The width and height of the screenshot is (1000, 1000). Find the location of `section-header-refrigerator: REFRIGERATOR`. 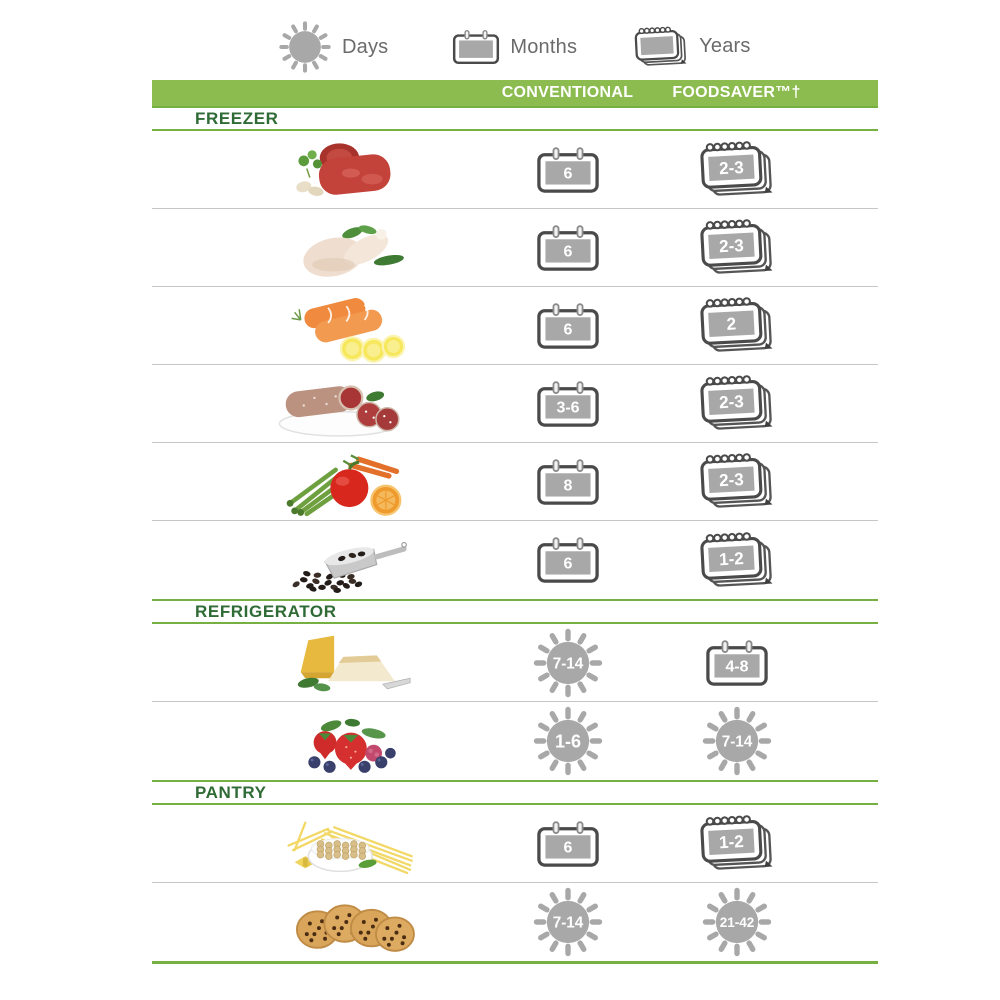

section-header-refrigerator: REFRIGERATOR is located at coordinates (515, 611).